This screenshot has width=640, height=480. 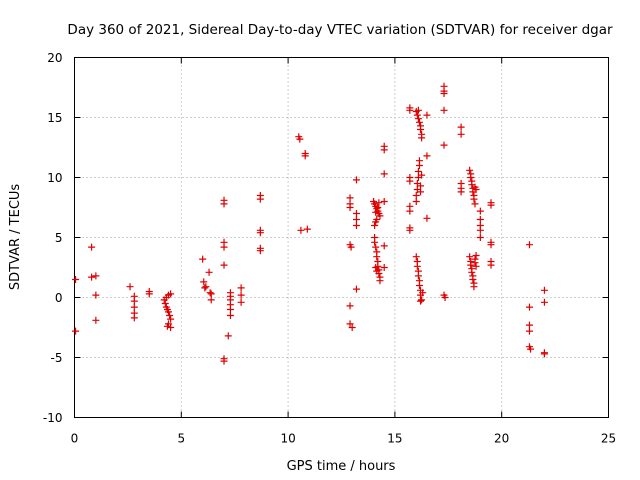 I want to click on x-tick-label: 25, so click(x=608, y=439).